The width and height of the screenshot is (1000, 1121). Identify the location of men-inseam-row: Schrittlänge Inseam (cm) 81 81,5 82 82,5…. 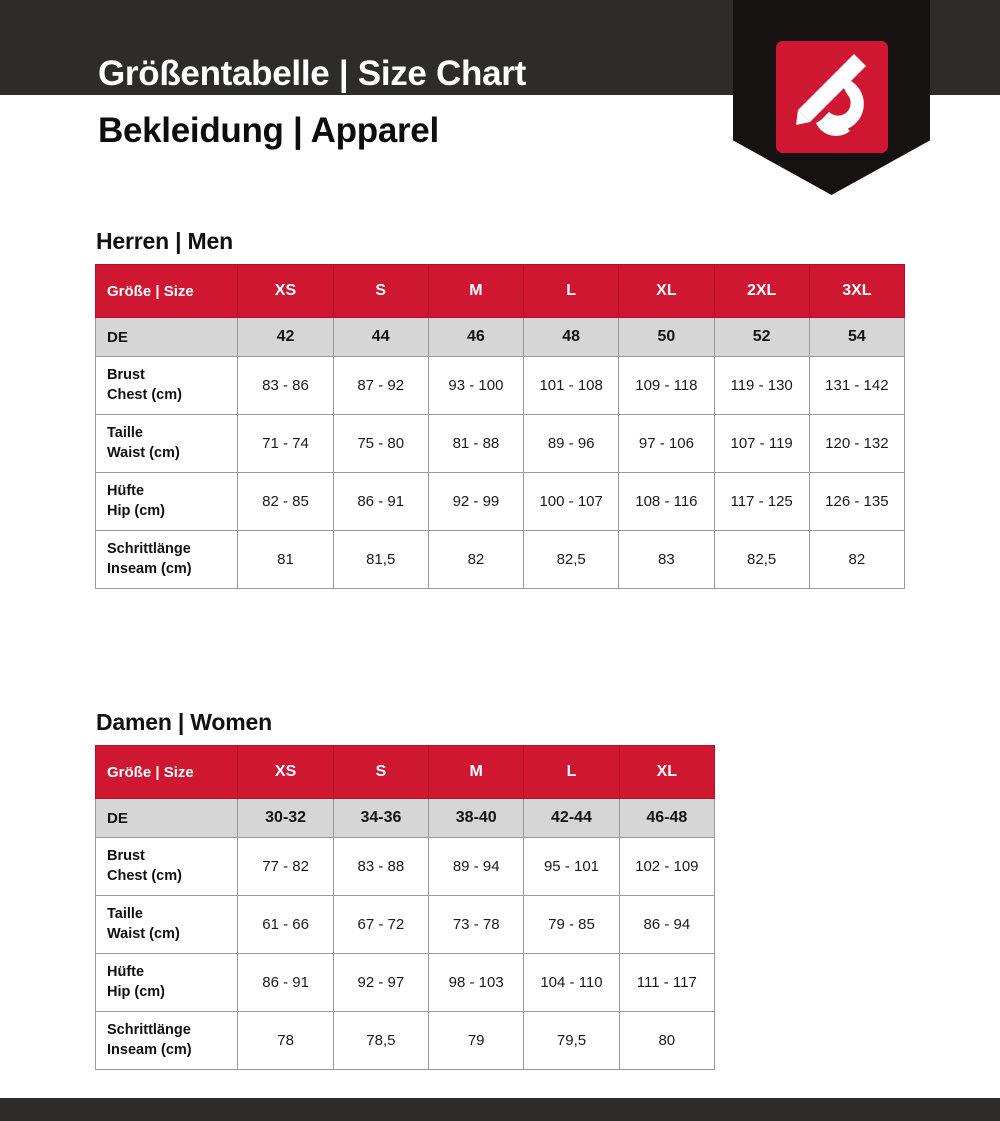
(500, 559).